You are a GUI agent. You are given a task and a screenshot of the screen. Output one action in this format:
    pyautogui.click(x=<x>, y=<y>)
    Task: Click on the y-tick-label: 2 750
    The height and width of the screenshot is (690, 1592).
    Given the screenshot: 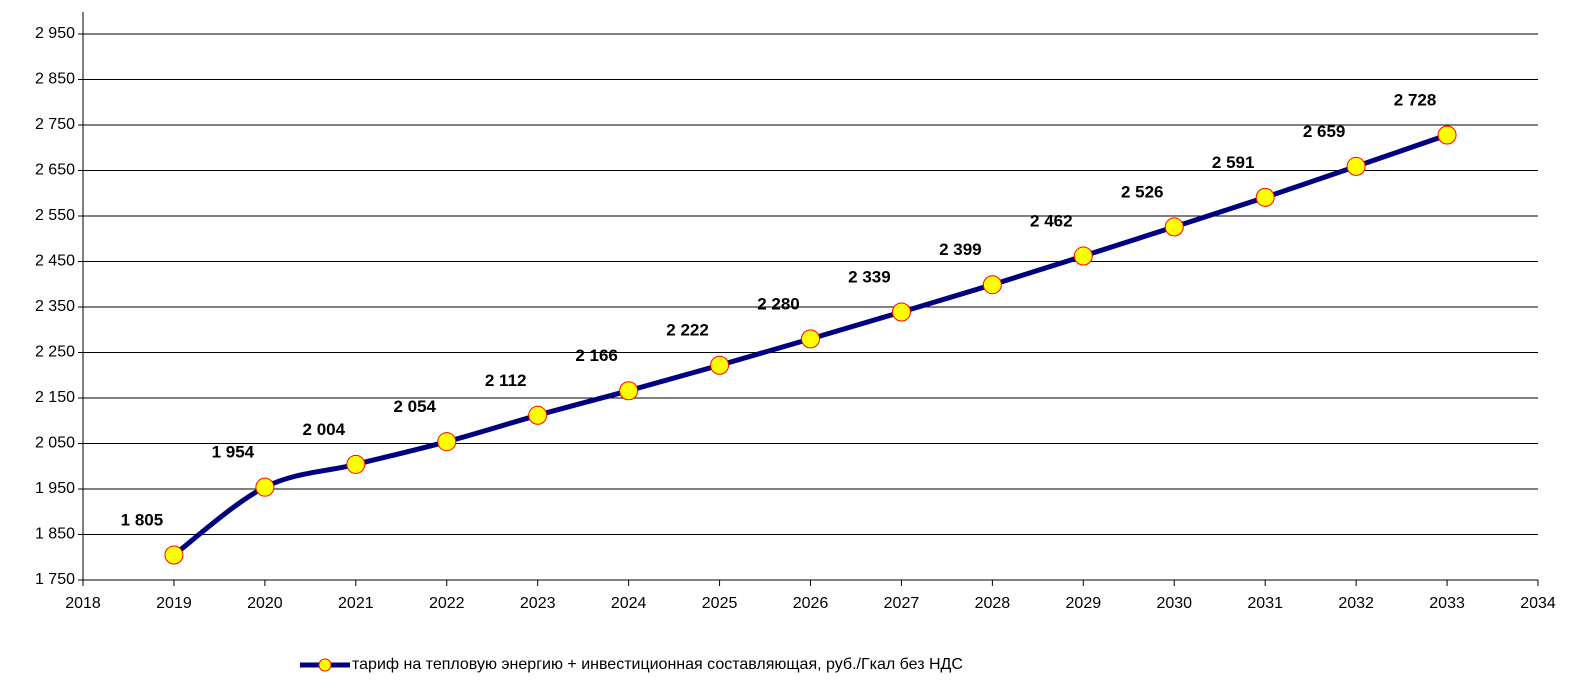 What is the action you would take?
    pyautogui.click(x=55, y=124)
    